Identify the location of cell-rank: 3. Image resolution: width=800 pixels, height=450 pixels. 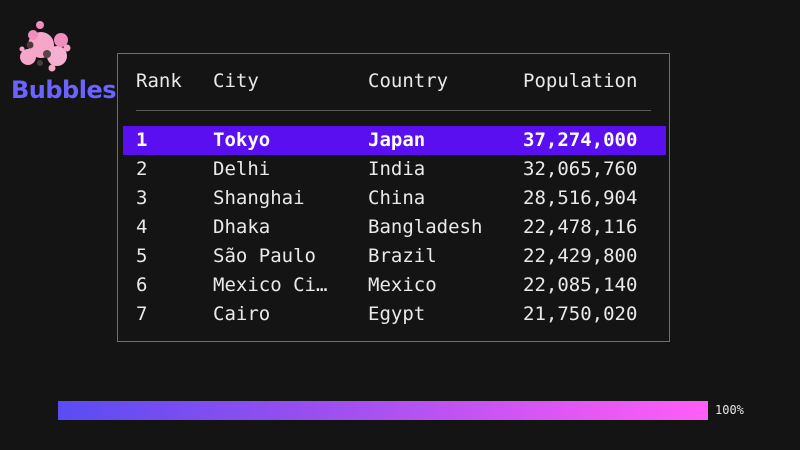
(142, 198).